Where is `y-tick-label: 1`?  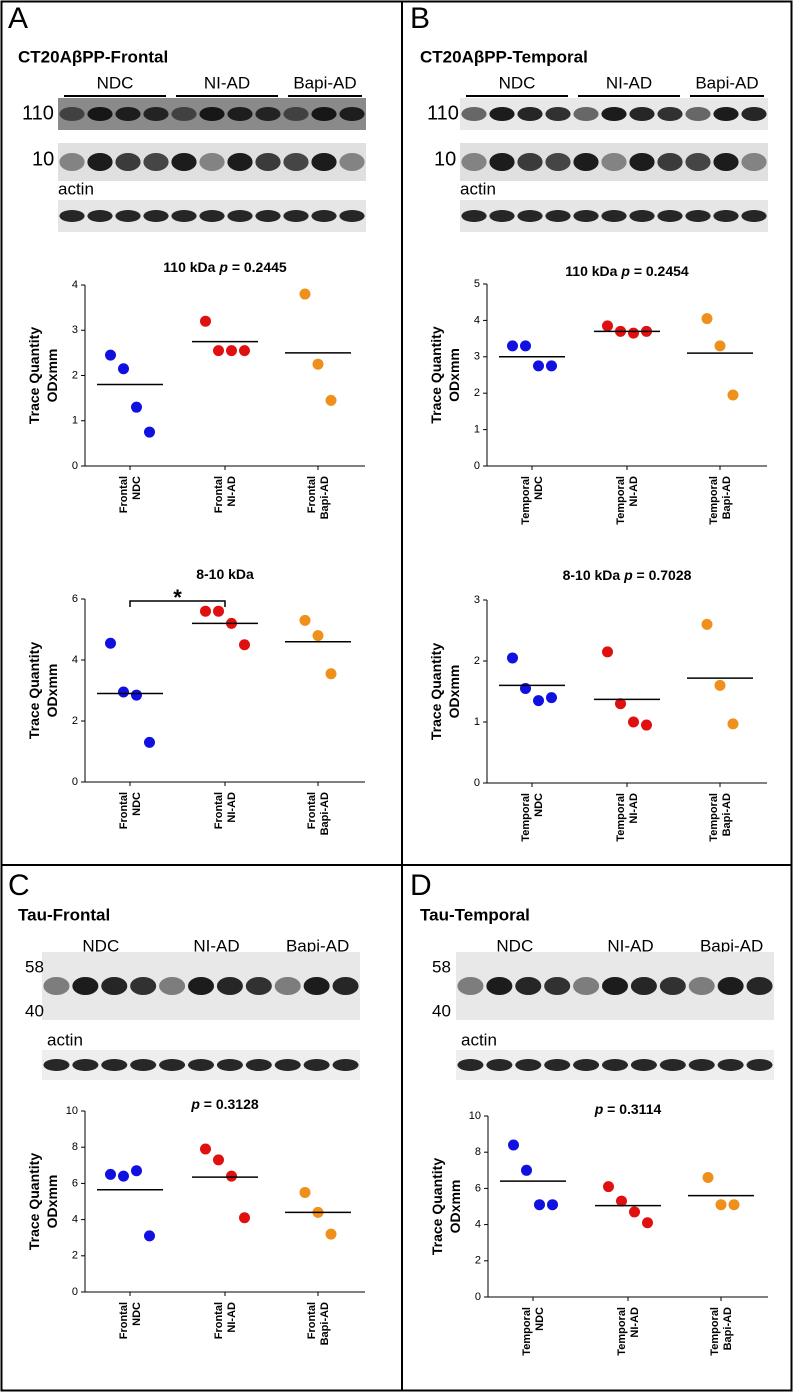 y-tick-label: 1 is located at coordinates (75, 421).